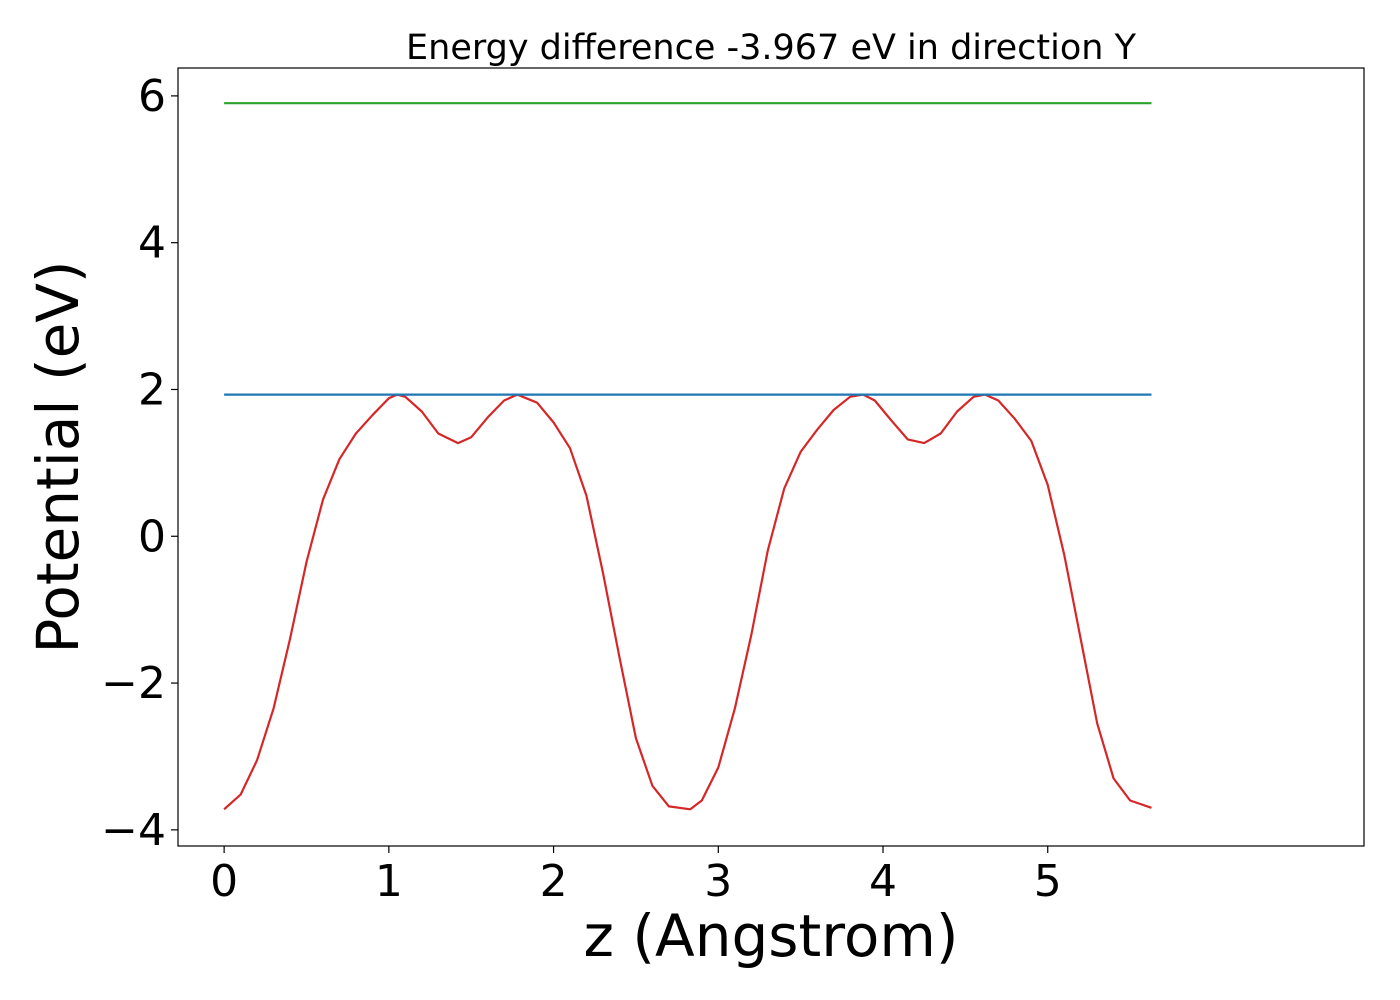 The width and height of the screenshot is (1400, 1000). What do you see at coordinates (133, 683) in the screenshot?
I see `y-tick-label: −2` at bounding box center [133, 683].